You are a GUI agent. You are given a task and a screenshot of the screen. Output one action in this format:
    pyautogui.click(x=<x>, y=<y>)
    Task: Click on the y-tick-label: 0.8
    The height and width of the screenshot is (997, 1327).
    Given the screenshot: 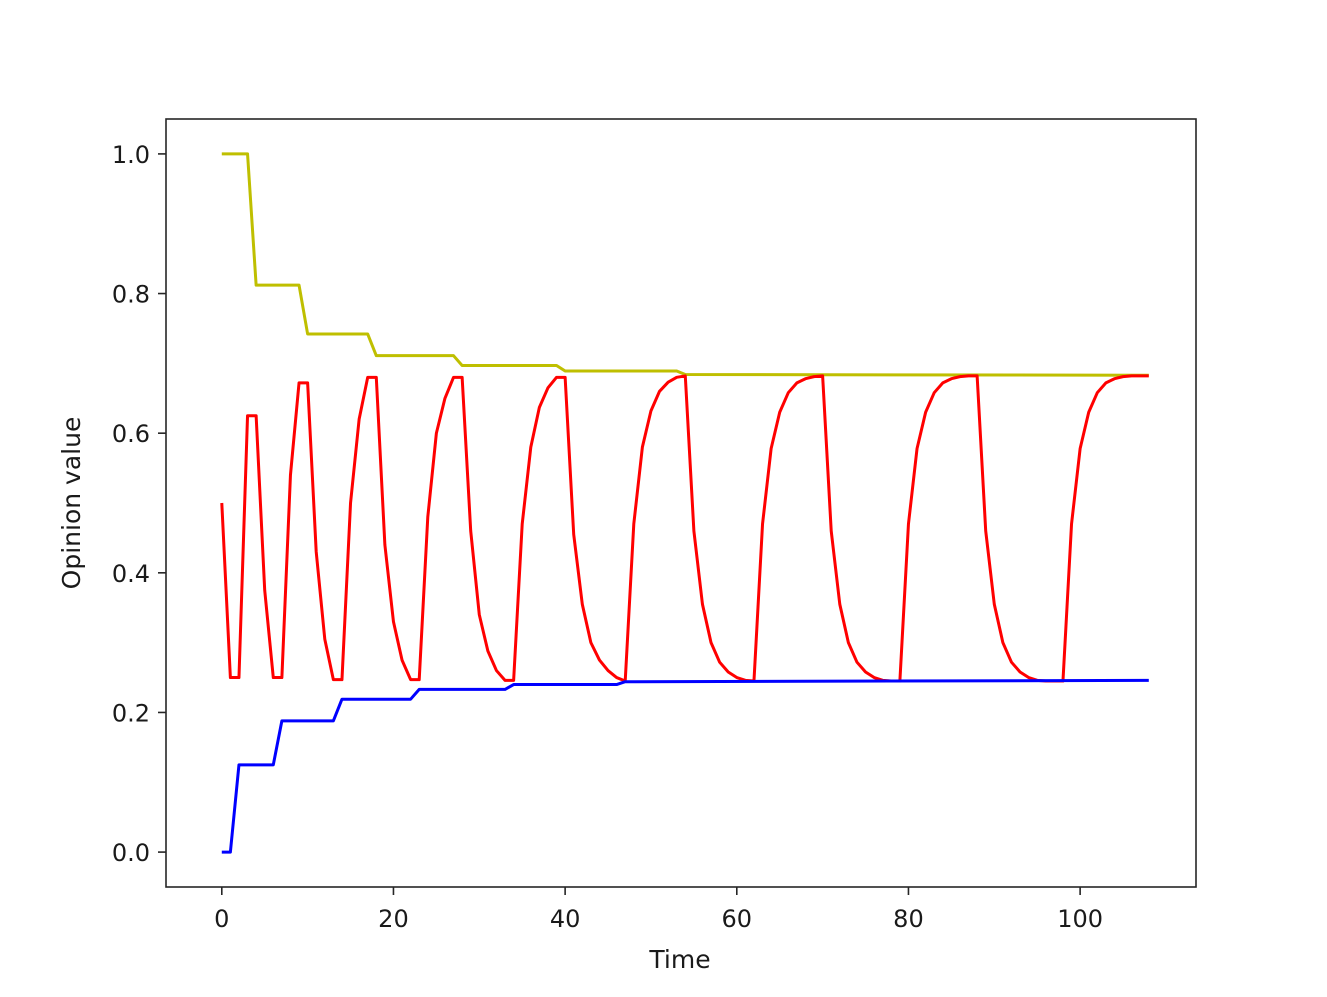 What is the action you would take?
    pyautogui.click(x=131, y=295)
    